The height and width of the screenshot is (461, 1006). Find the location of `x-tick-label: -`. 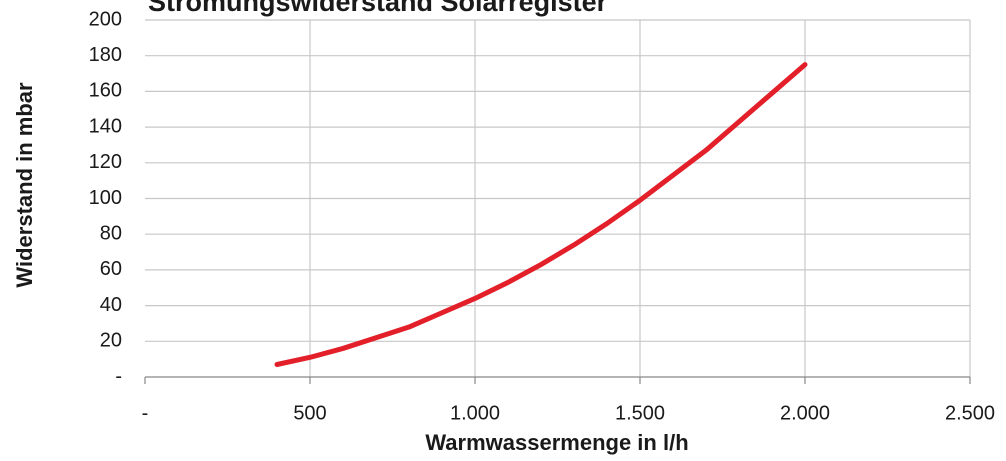

x-tick-label: - is located at coordinates (145, 413).